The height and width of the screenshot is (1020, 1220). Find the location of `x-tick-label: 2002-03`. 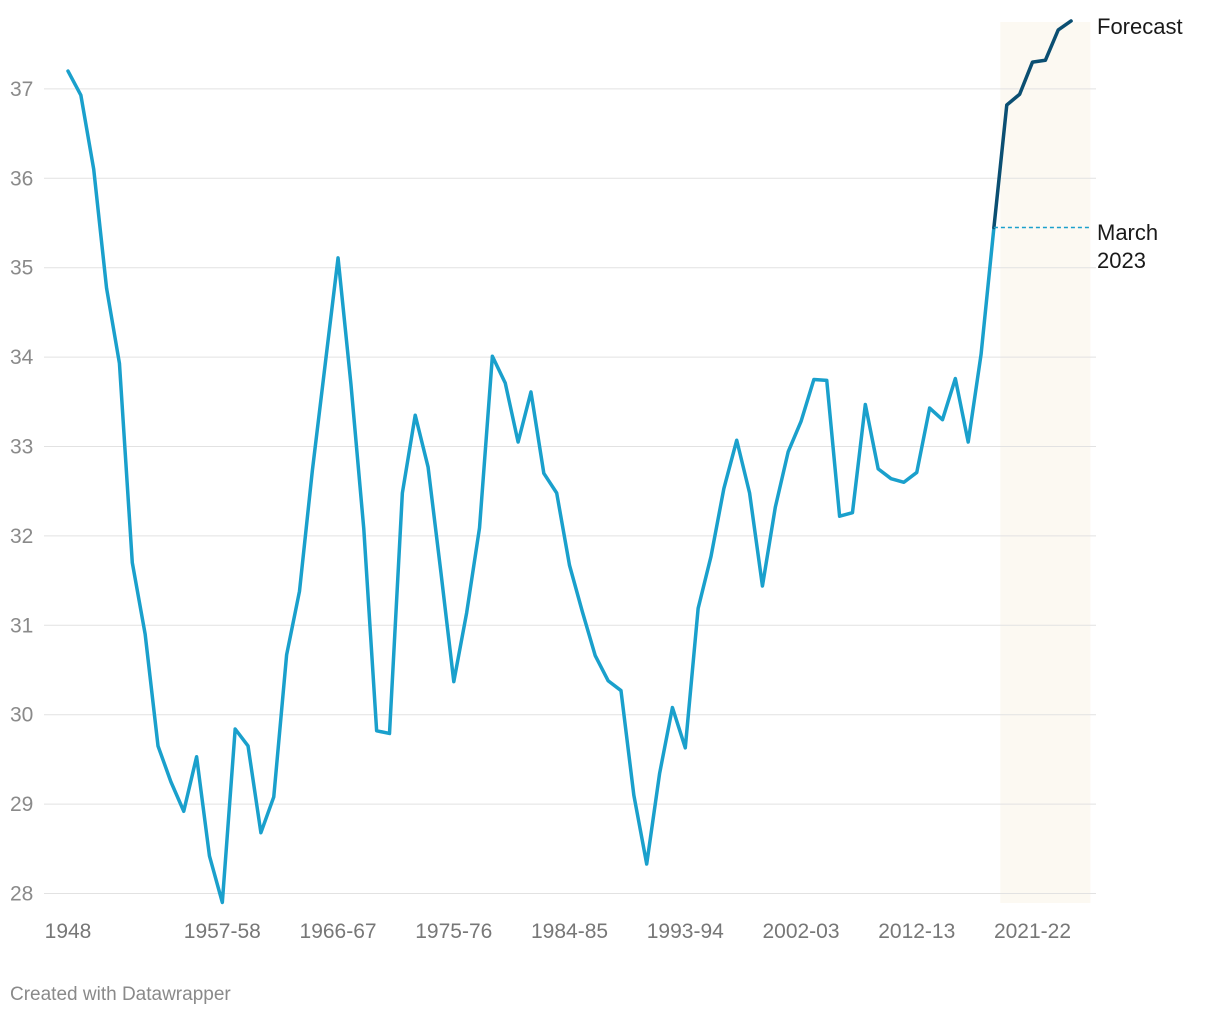

x-tick-label: 2002-03 is located at coordinates (800, 931).